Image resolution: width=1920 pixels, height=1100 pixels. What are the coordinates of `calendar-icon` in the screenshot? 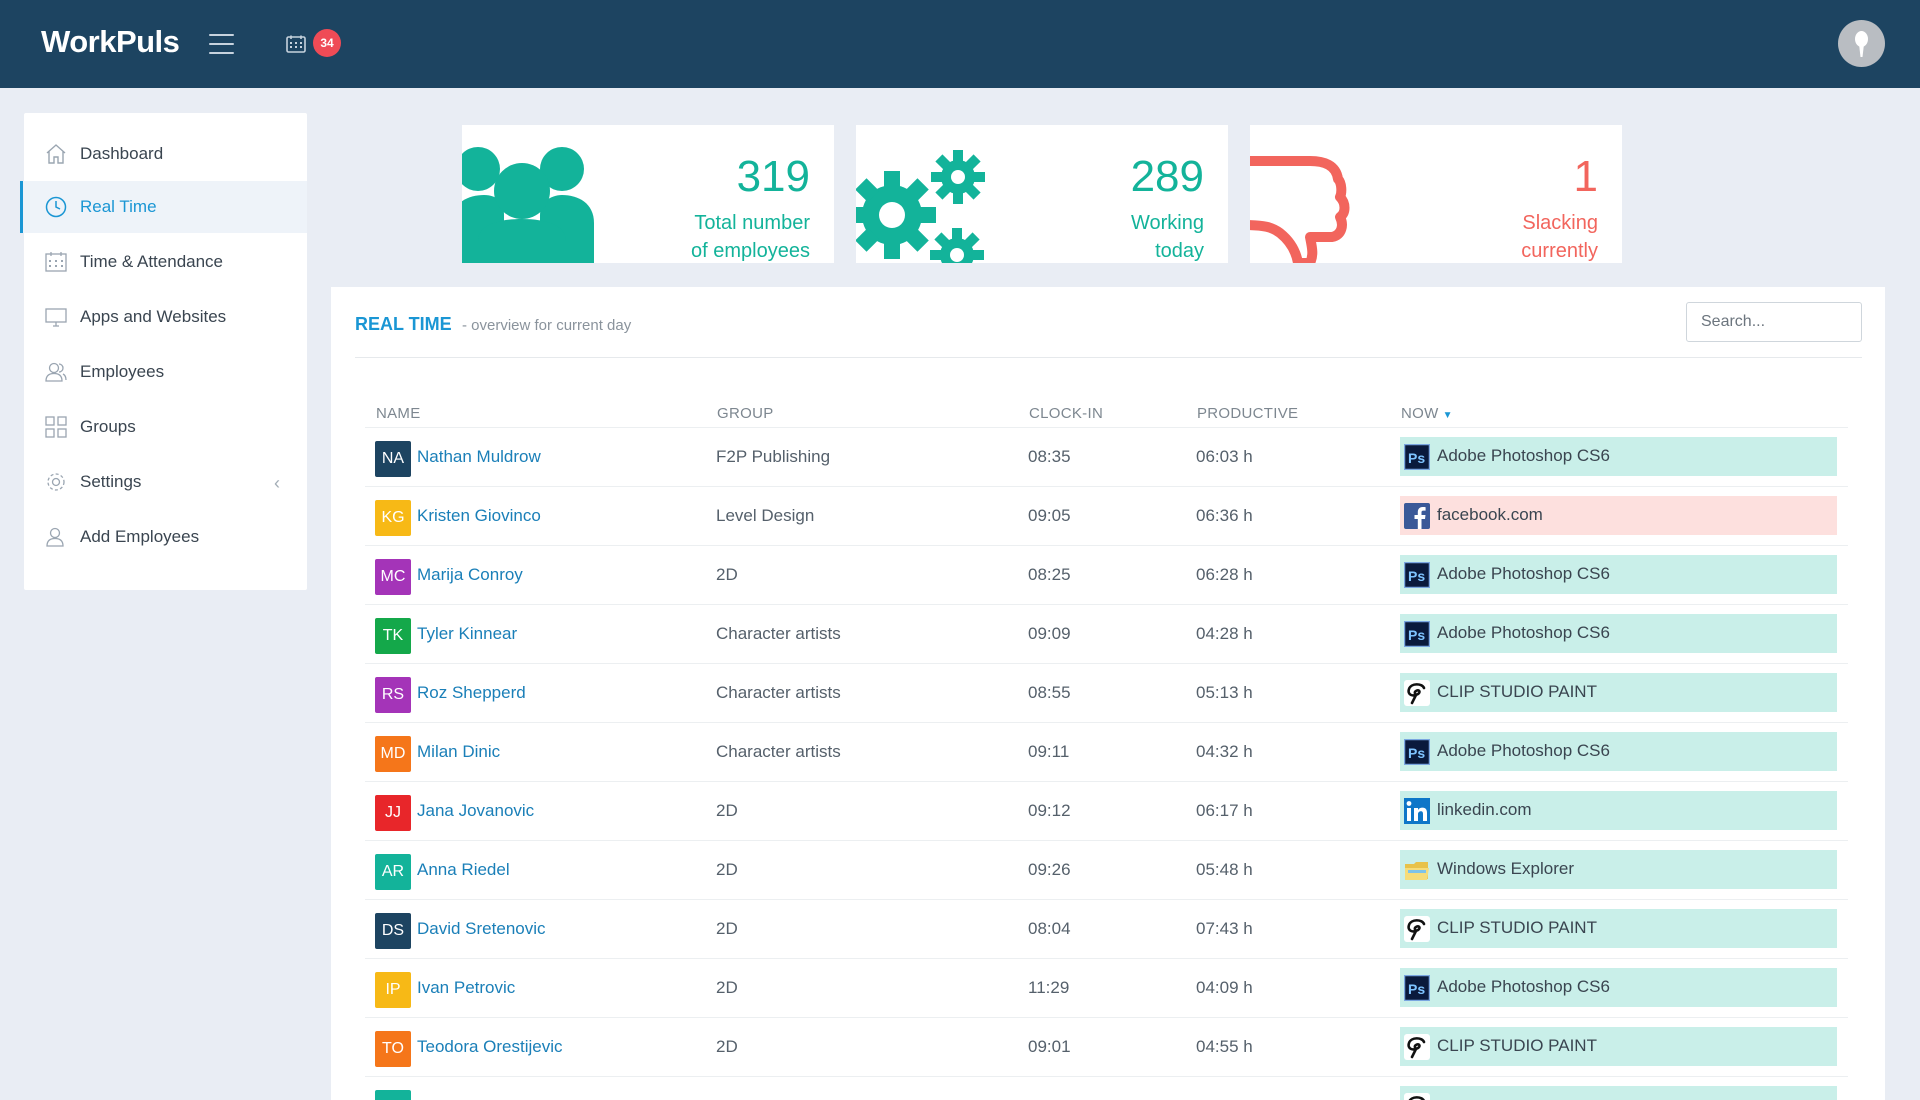 It's located at (296, 44).